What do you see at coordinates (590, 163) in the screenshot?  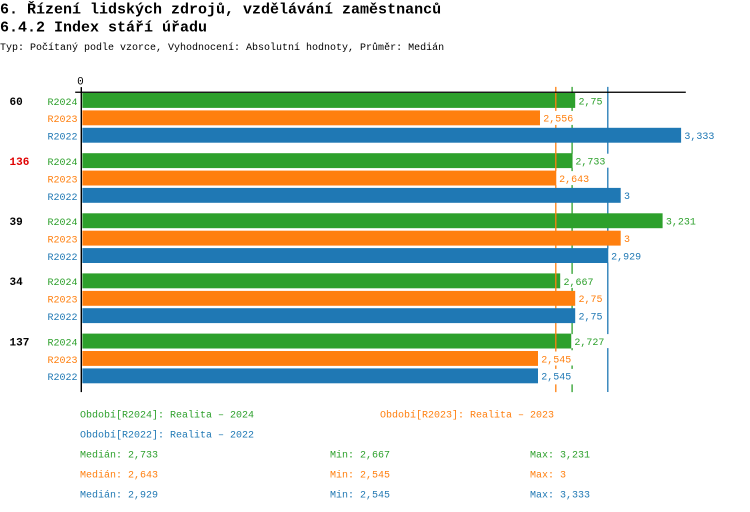 I see `svg-text: 2,733` at bounding box center [590, 163].